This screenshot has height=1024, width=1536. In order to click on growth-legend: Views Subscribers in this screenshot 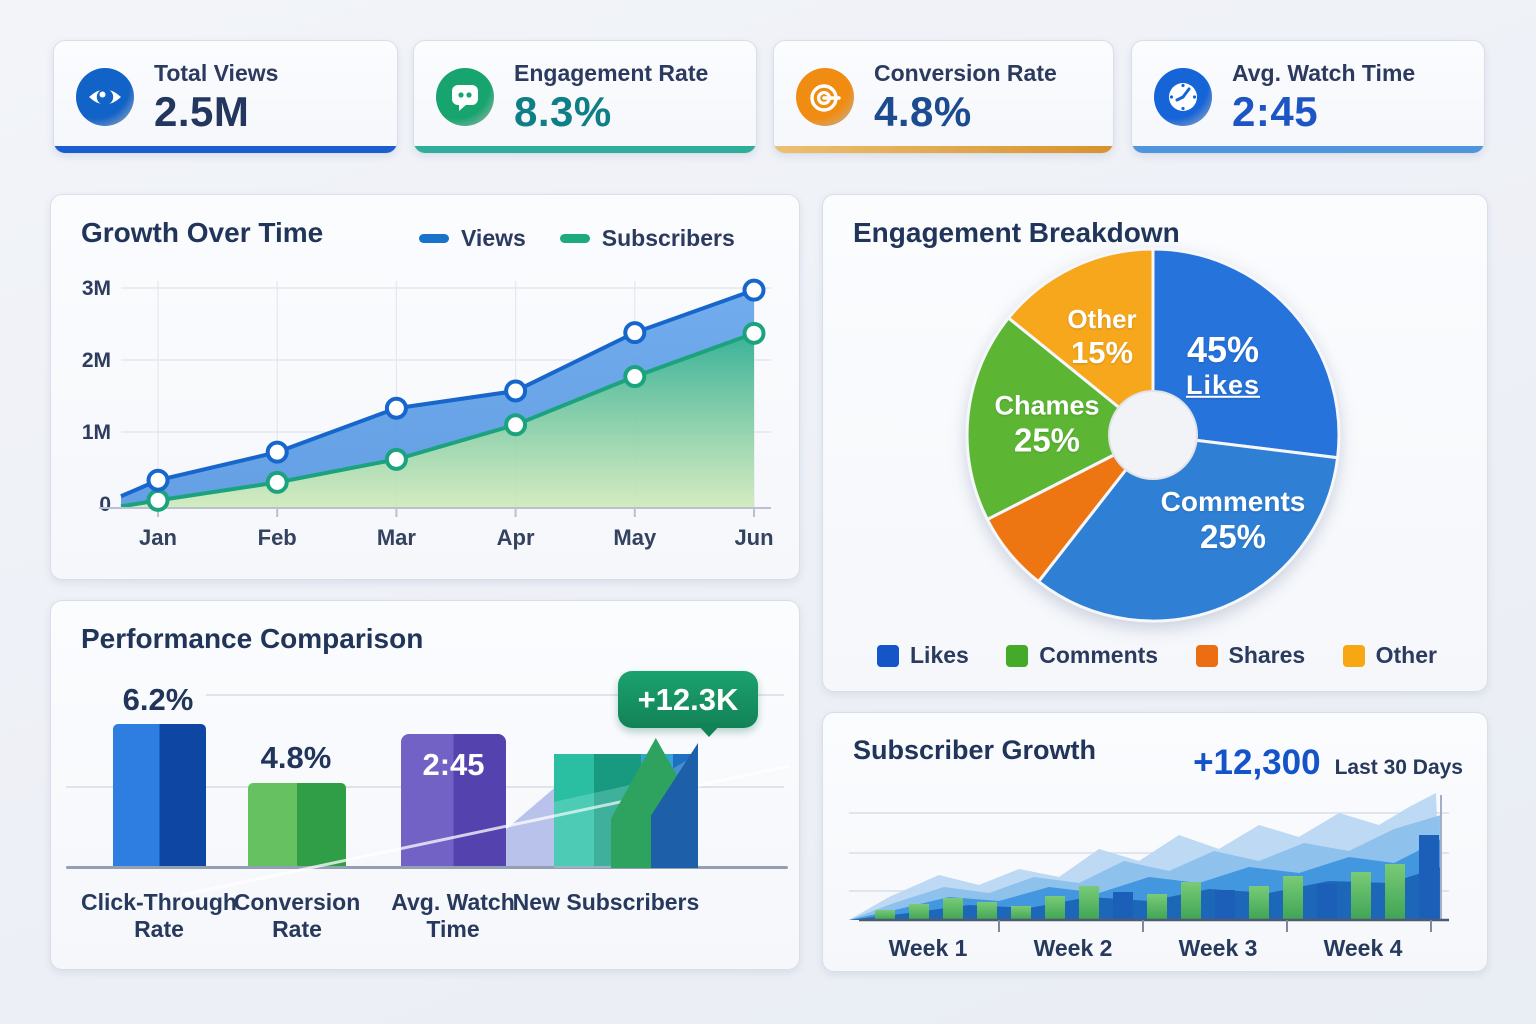, I will do `click(577, 238)`.